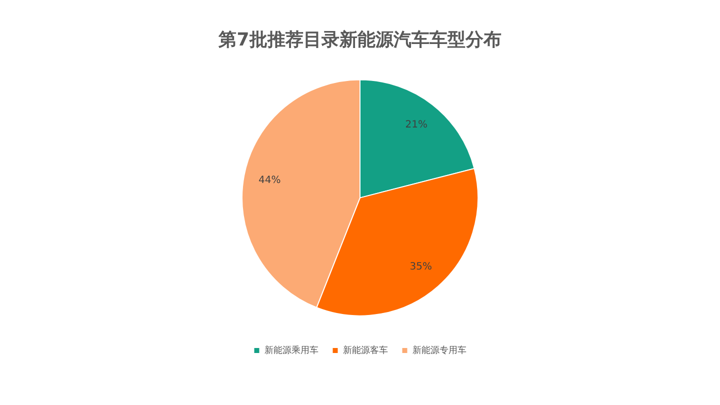 The image size is (720, 405). Describe the element at coordinates (360, 39) in the screenshot. I see `chart-title: 第7批推荐目录新能源汽车车型分布` at that location.